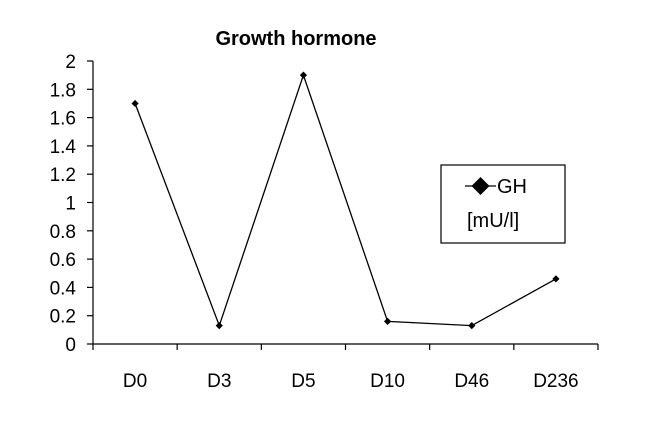  What do you see at coordinates (295, 39) in the screenshot?
I see `chart-title: Growth hormone` at bounding box center [295, 39].